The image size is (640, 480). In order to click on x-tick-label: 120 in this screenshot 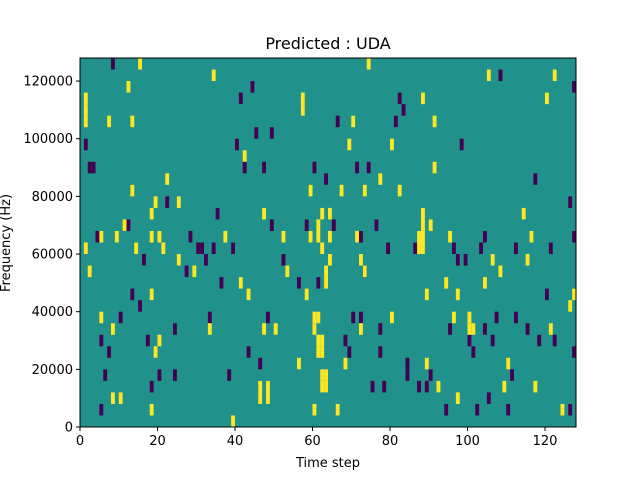, I will do `click(545, 441)`.